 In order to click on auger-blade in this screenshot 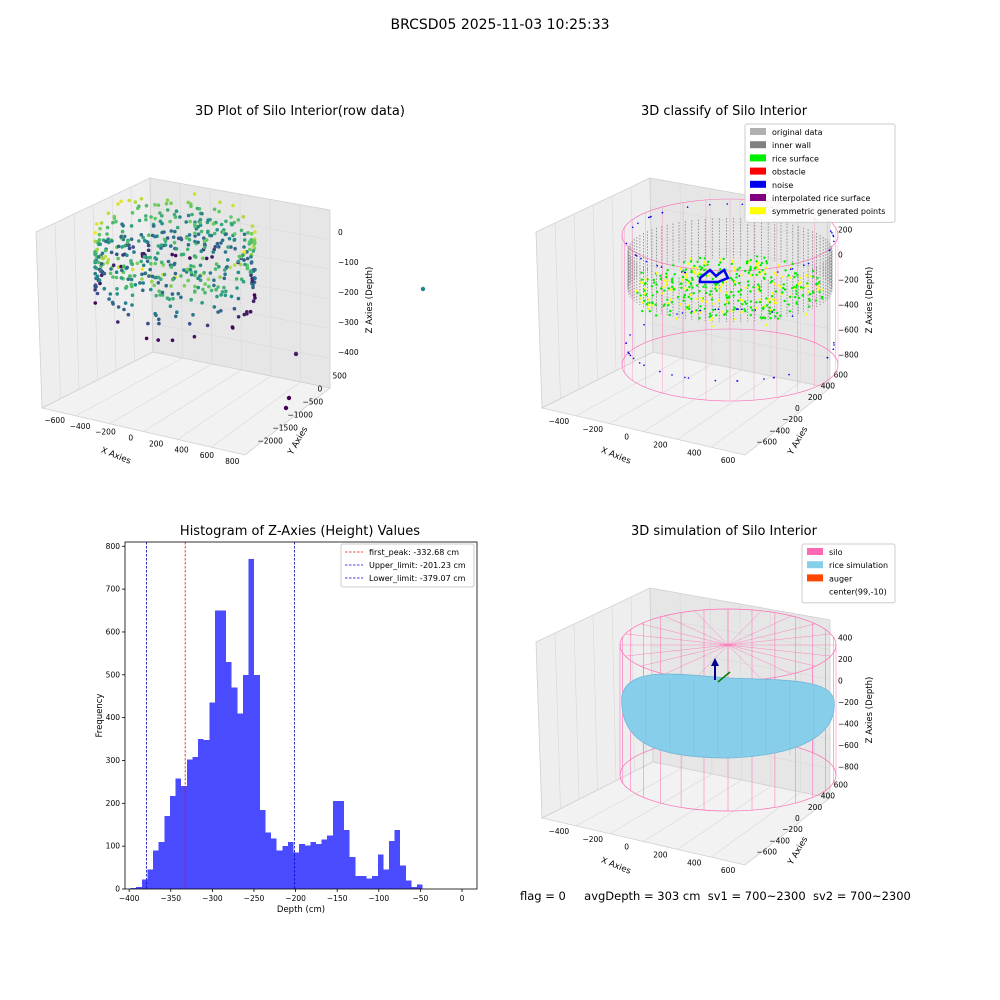, I will do `click(724, 677)`.